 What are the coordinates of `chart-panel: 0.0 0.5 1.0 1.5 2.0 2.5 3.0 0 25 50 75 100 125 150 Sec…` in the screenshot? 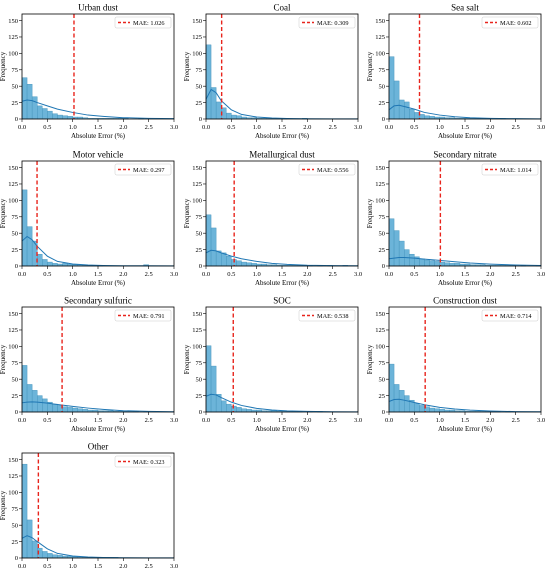 It's located at (455, 219).